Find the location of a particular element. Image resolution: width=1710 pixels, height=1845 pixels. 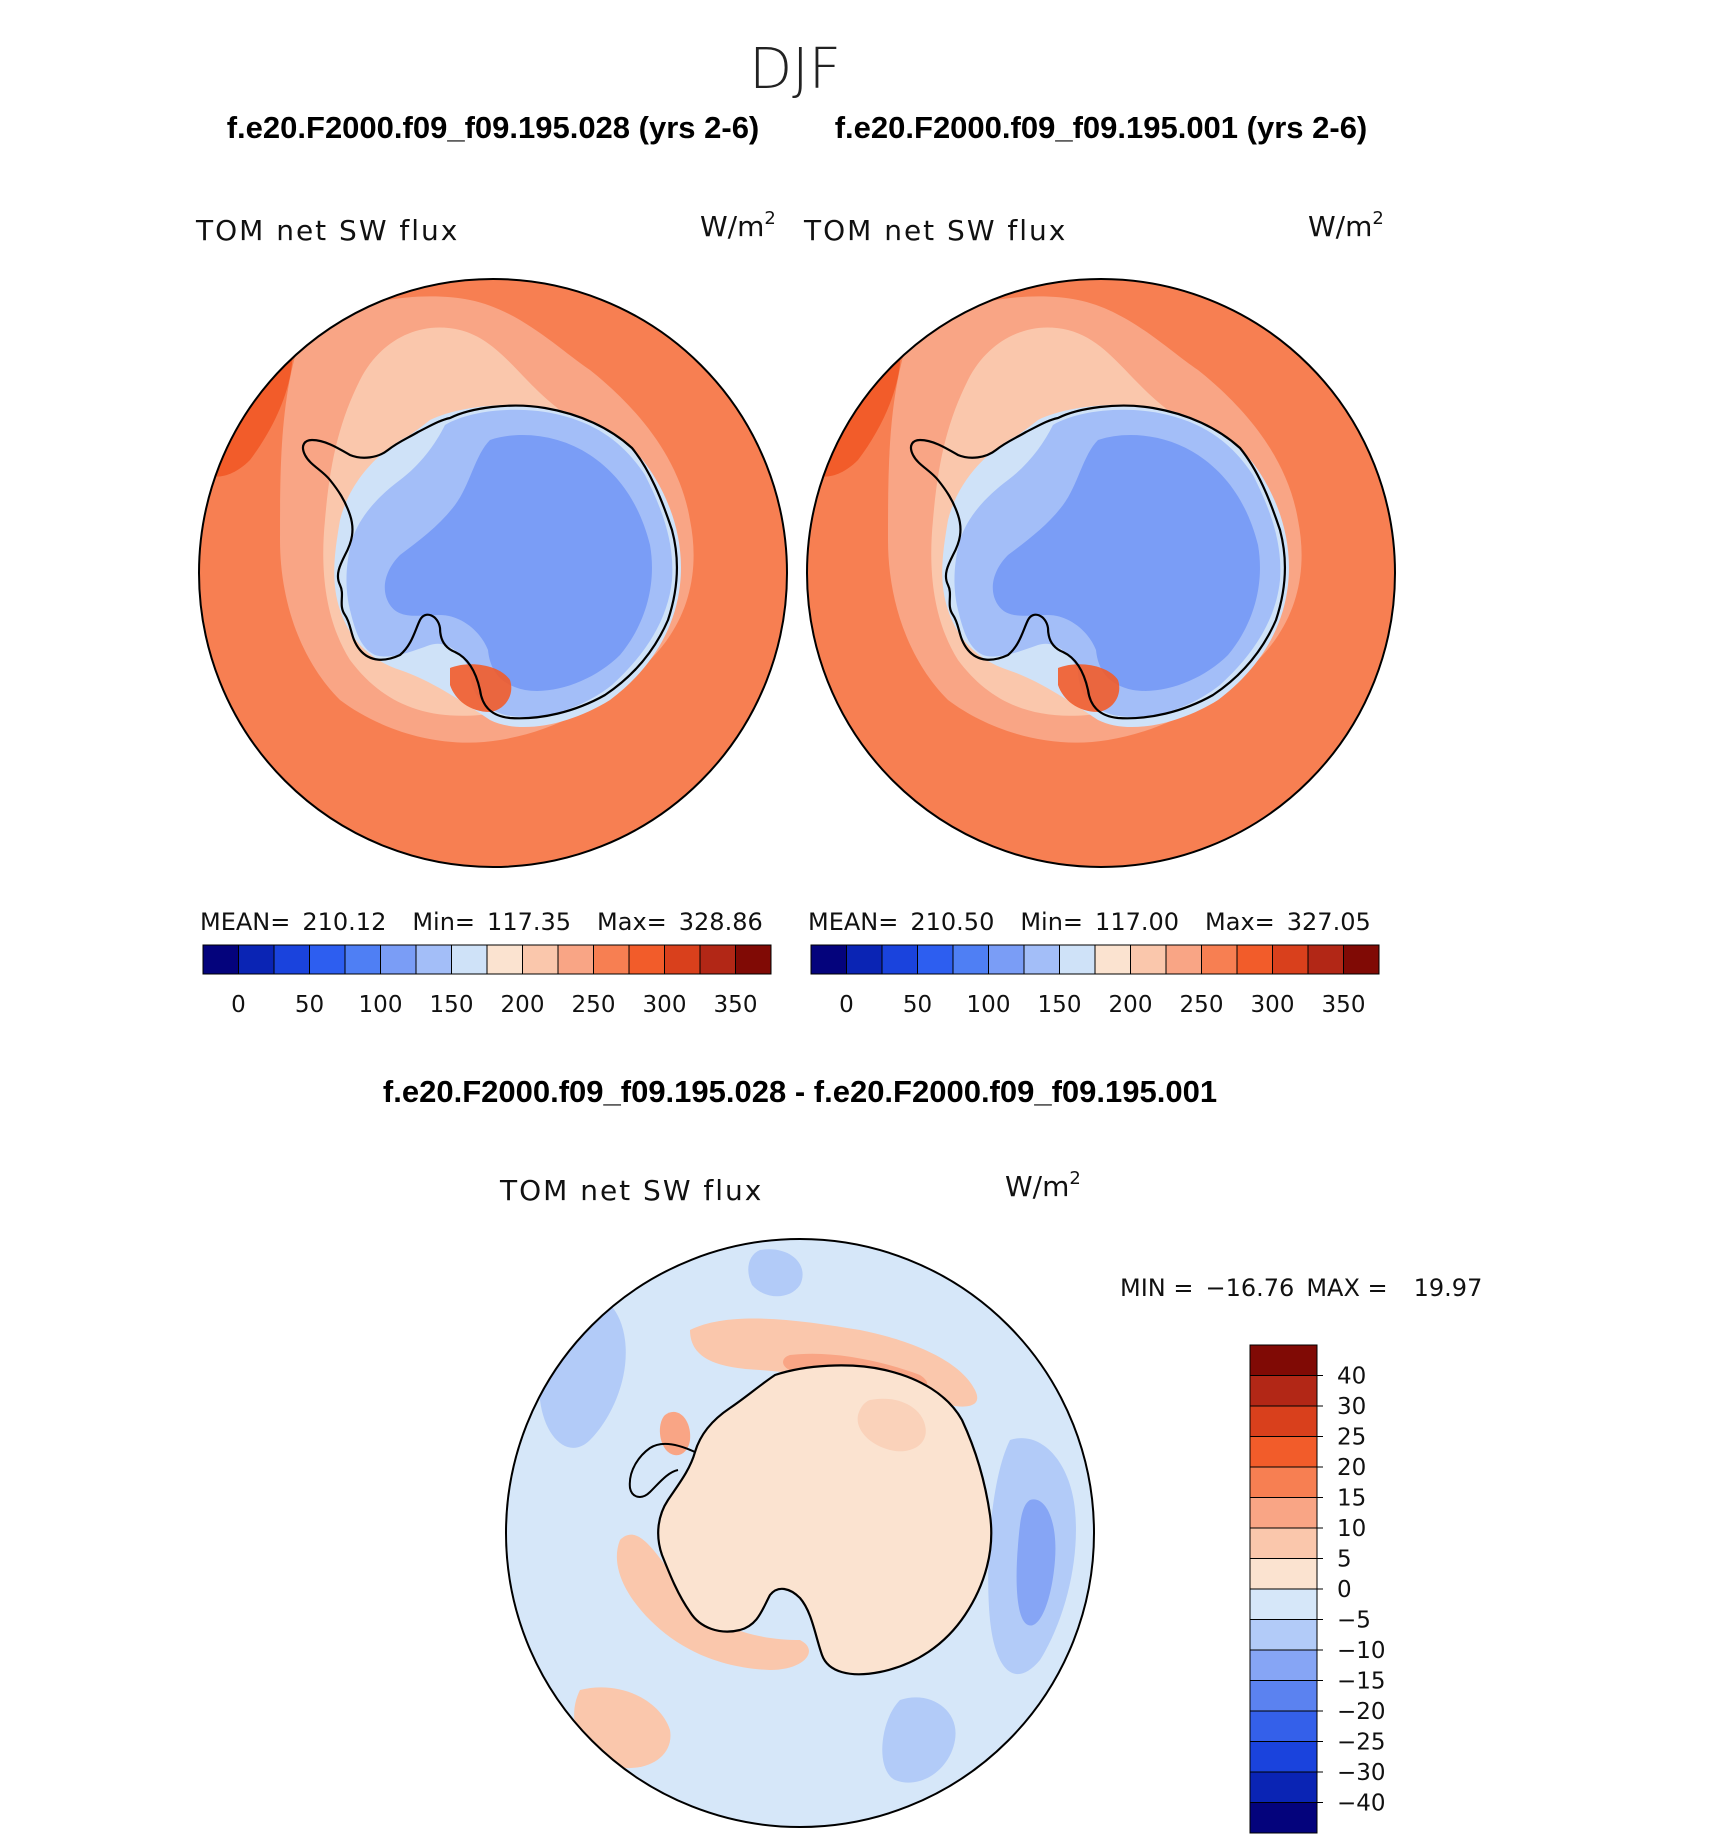

diff-units-label: W/m2 is located at coordinates (1043, 1185).